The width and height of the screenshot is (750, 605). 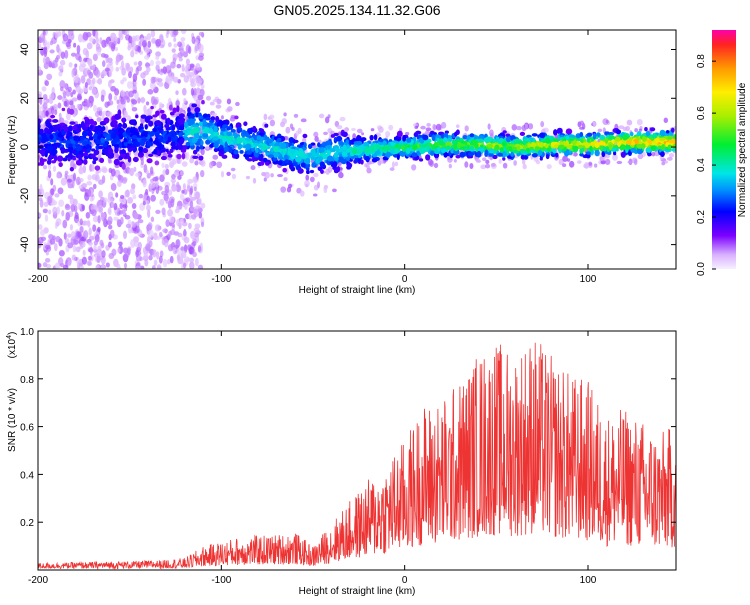 I want to click on colorbar-label: Normalized spectral amplitude, so click(x=742, y=149).